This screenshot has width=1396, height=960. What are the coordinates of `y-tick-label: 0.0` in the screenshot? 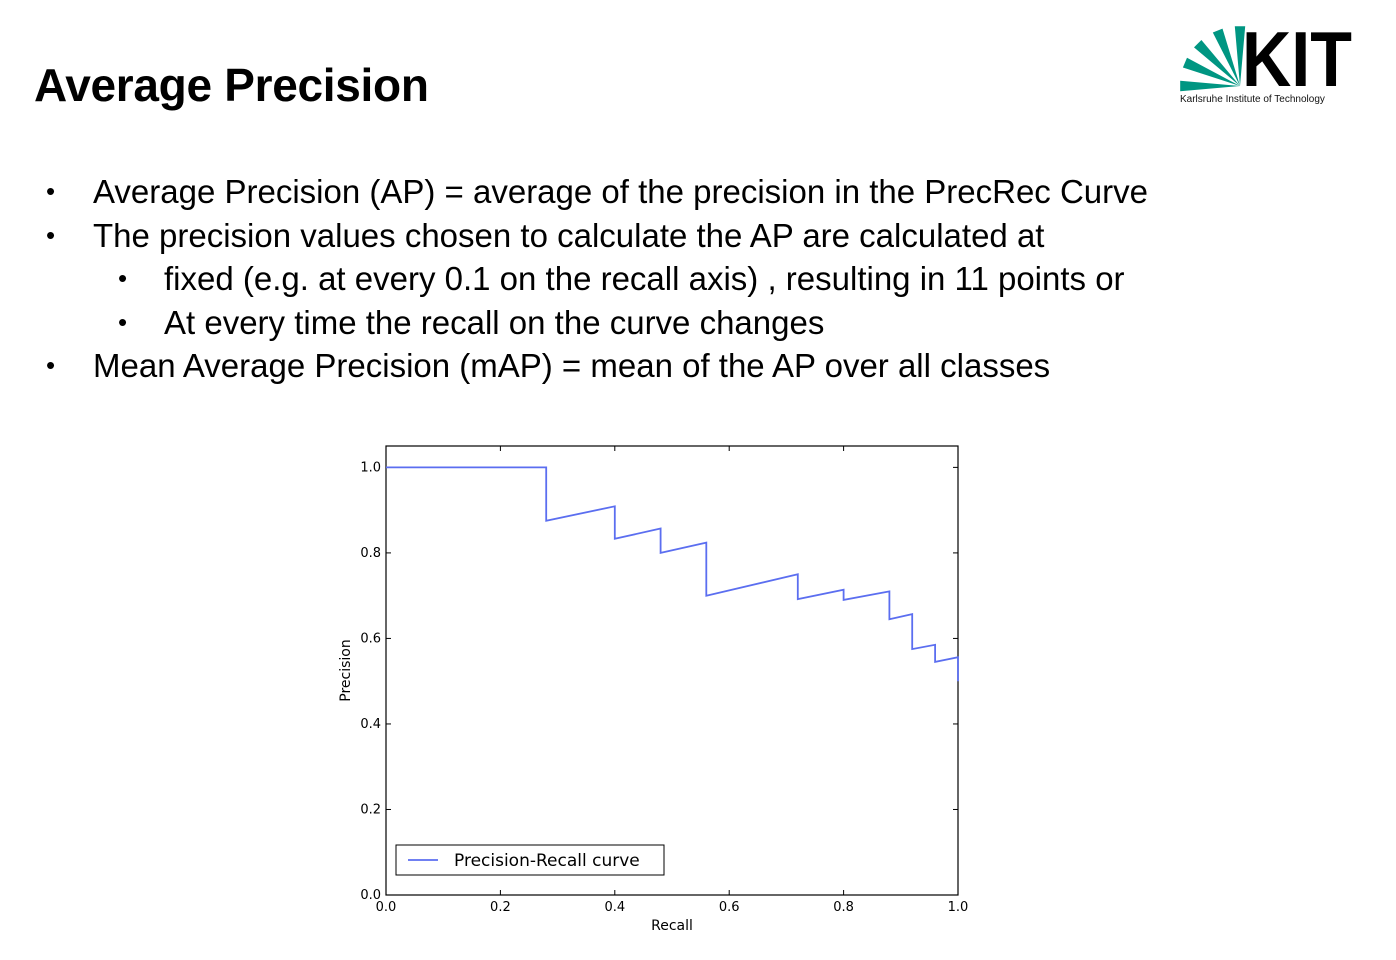 It's located at (370, 895).